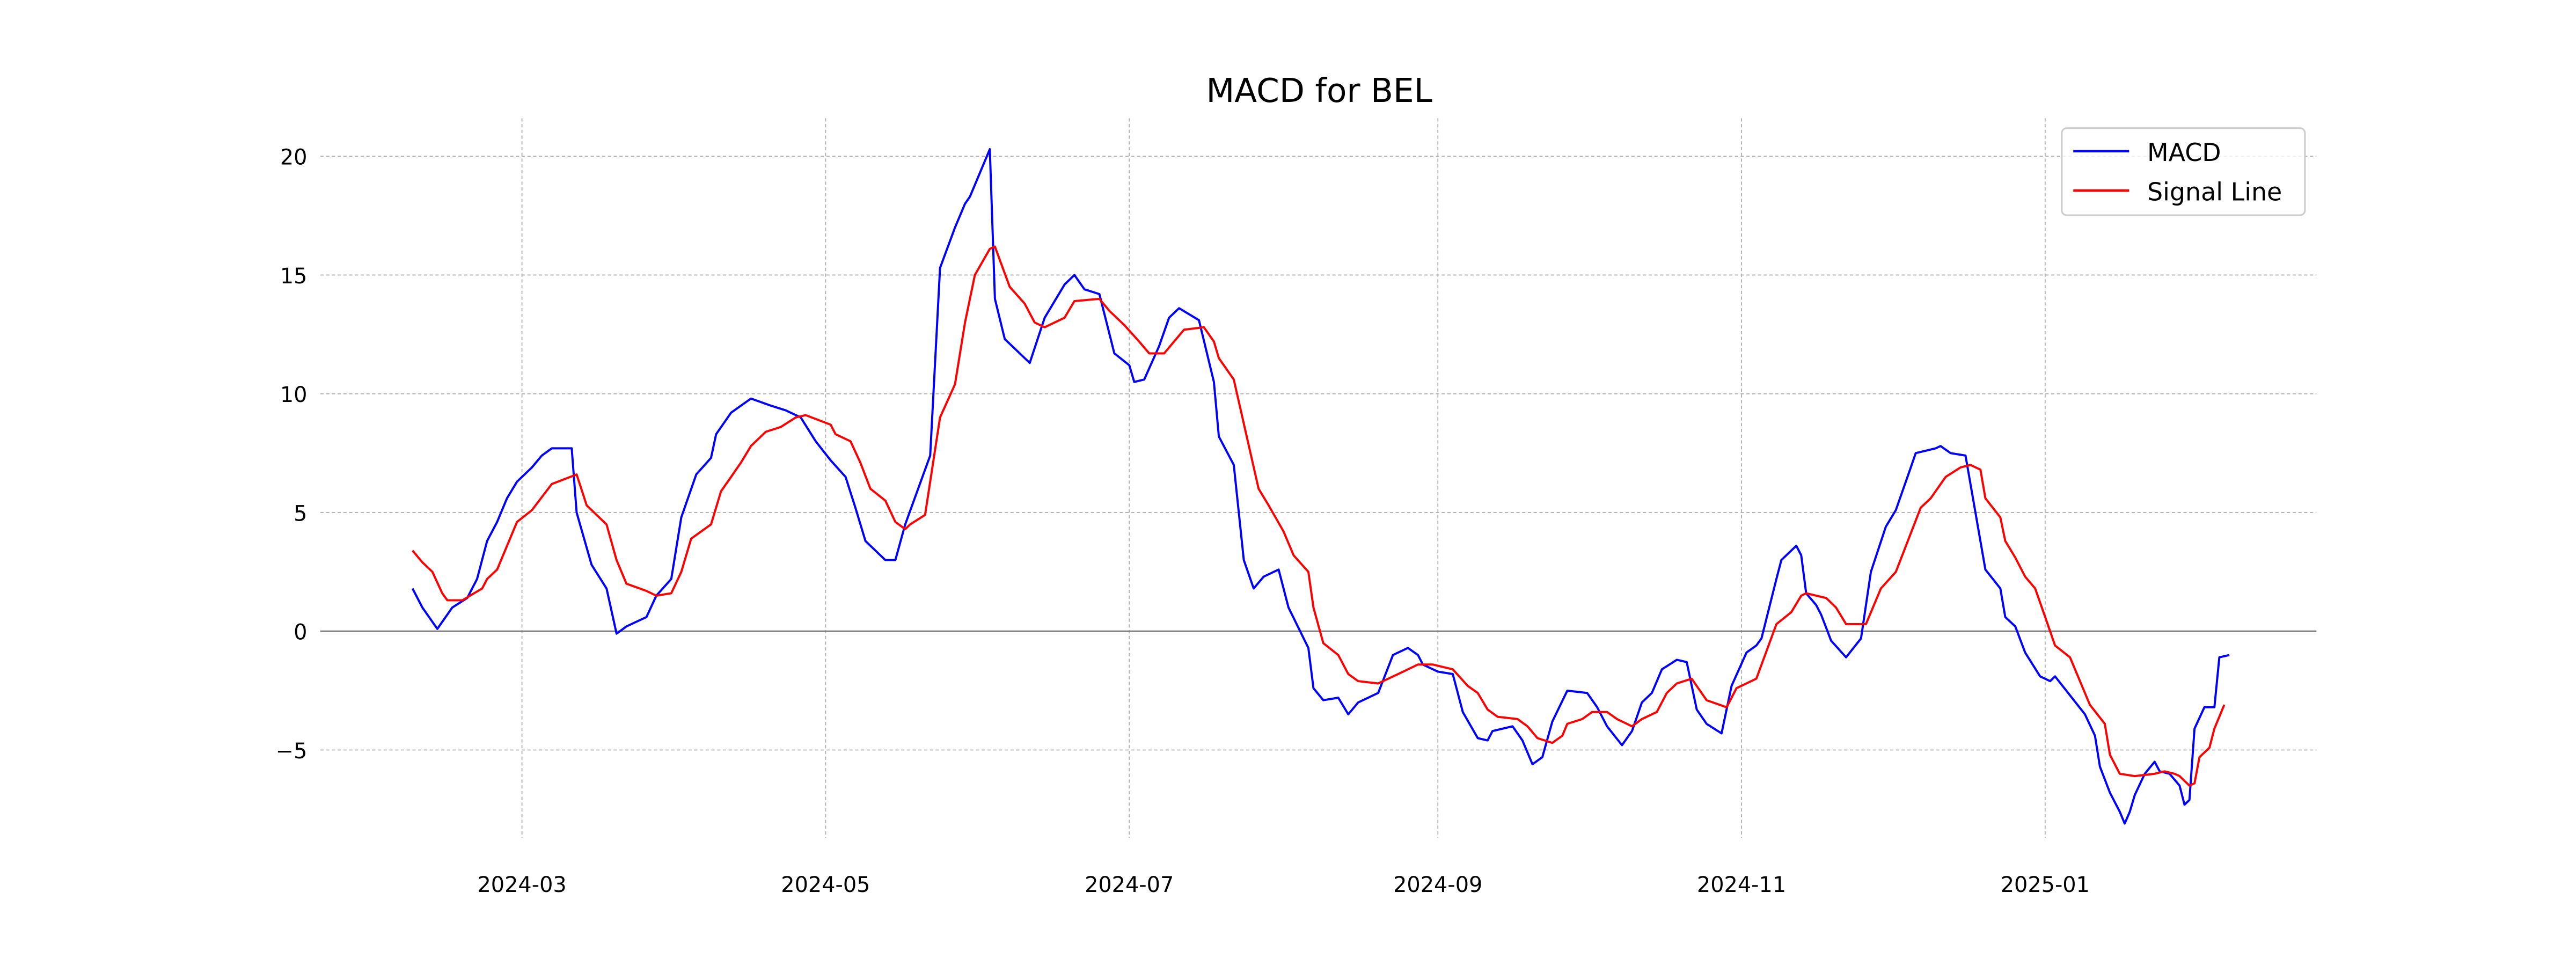 This screenshot has width=2576, height=966. Describe the element at coordinates (825, 885) in the screenshot. I see `x-tick-label: 2024-05` at that location.